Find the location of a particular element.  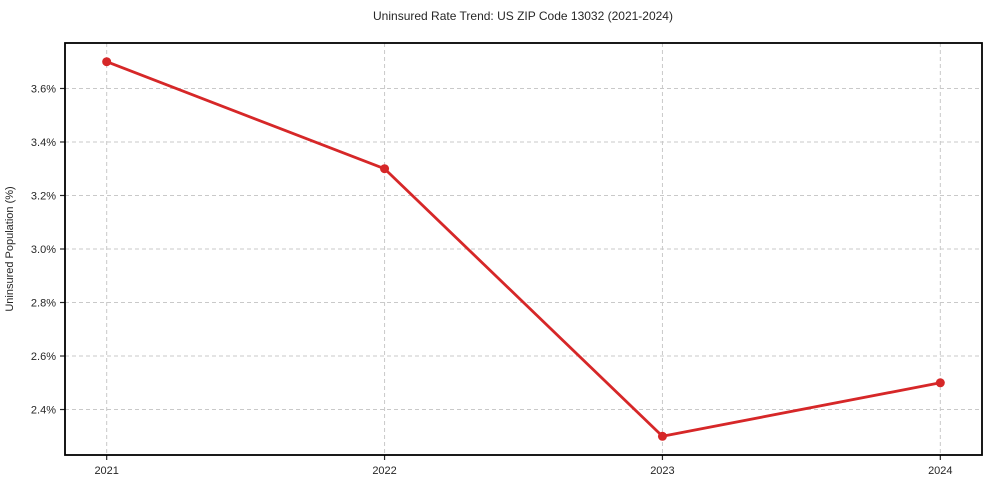

x-tick-label: 2024 is located at coordinates (940, 471).